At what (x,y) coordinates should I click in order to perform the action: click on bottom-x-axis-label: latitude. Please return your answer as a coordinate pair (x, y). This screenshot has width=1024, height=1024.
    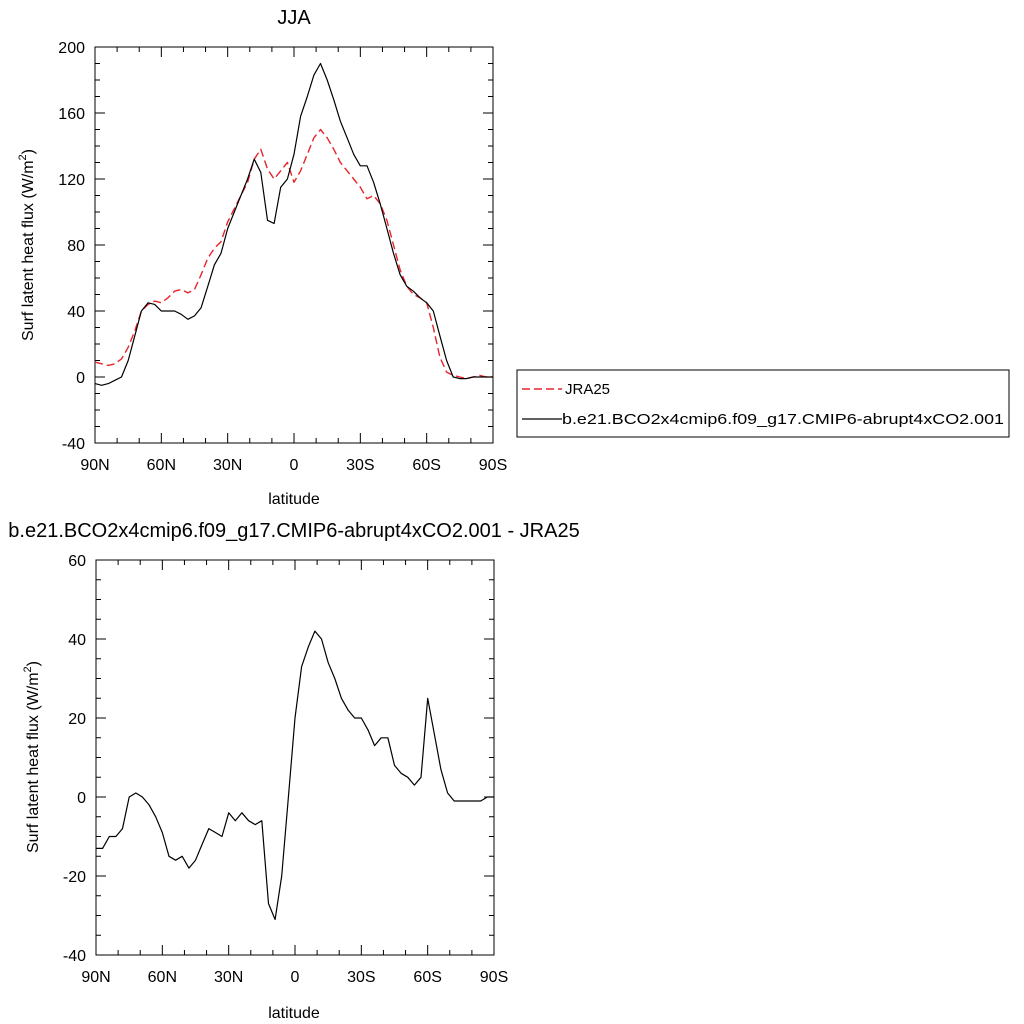
    Looking at the image, I should click on (294, 1013).